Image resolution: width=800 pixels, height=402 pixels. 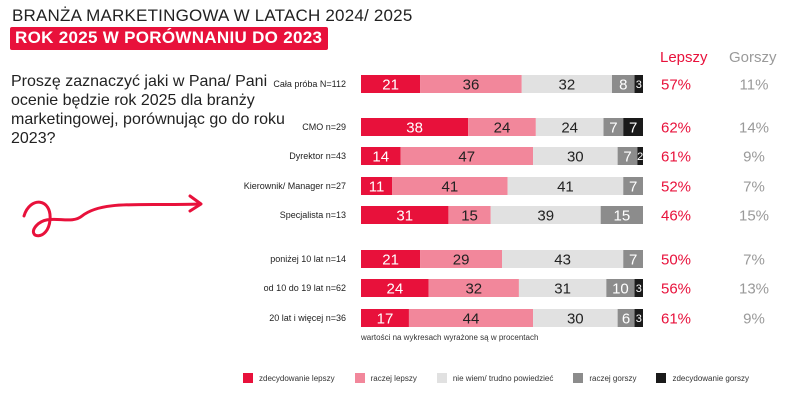 I want to click on segment-value-label: 2, so click(x=640, y=157).